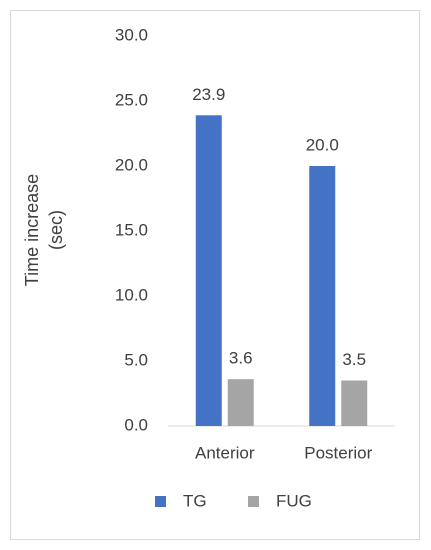 Image resolution: width=431 pixels, height=550 pixels. What do you see at coordinates (338, 452) in the screenshot?
I see `x-tick-label: Posterior` at bounding box center [338, 452].